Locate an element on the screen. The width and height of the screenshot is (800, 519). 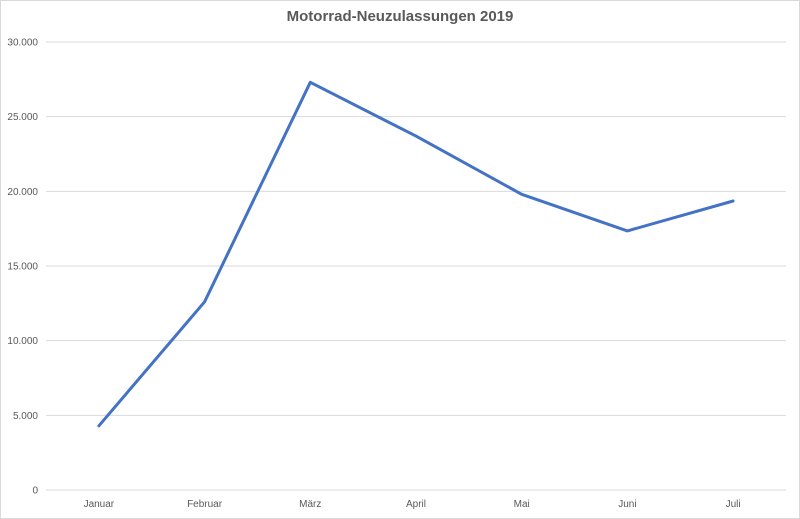
x-axis-labels: Januar Februar März April Mai Juni Juli is located at coordinates (412, 504).